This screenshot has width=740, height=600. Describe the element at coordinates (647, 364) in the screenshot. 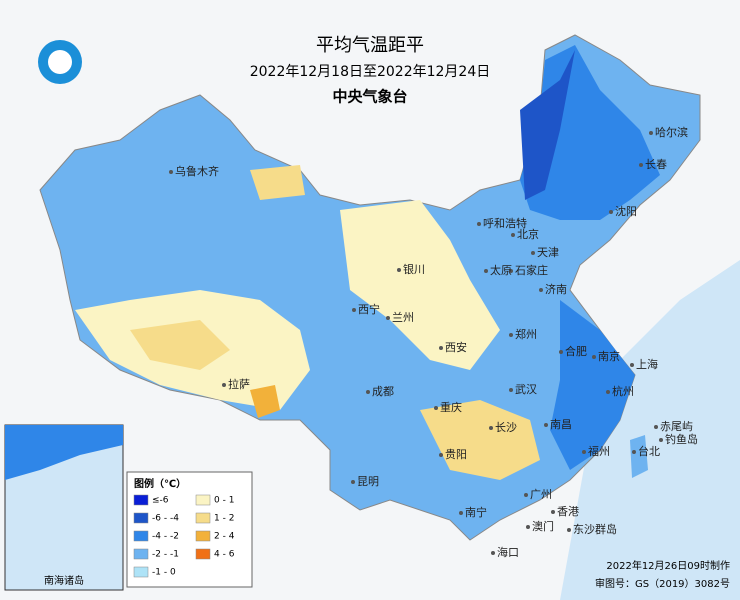

I see `city-label: 上海` at that location.